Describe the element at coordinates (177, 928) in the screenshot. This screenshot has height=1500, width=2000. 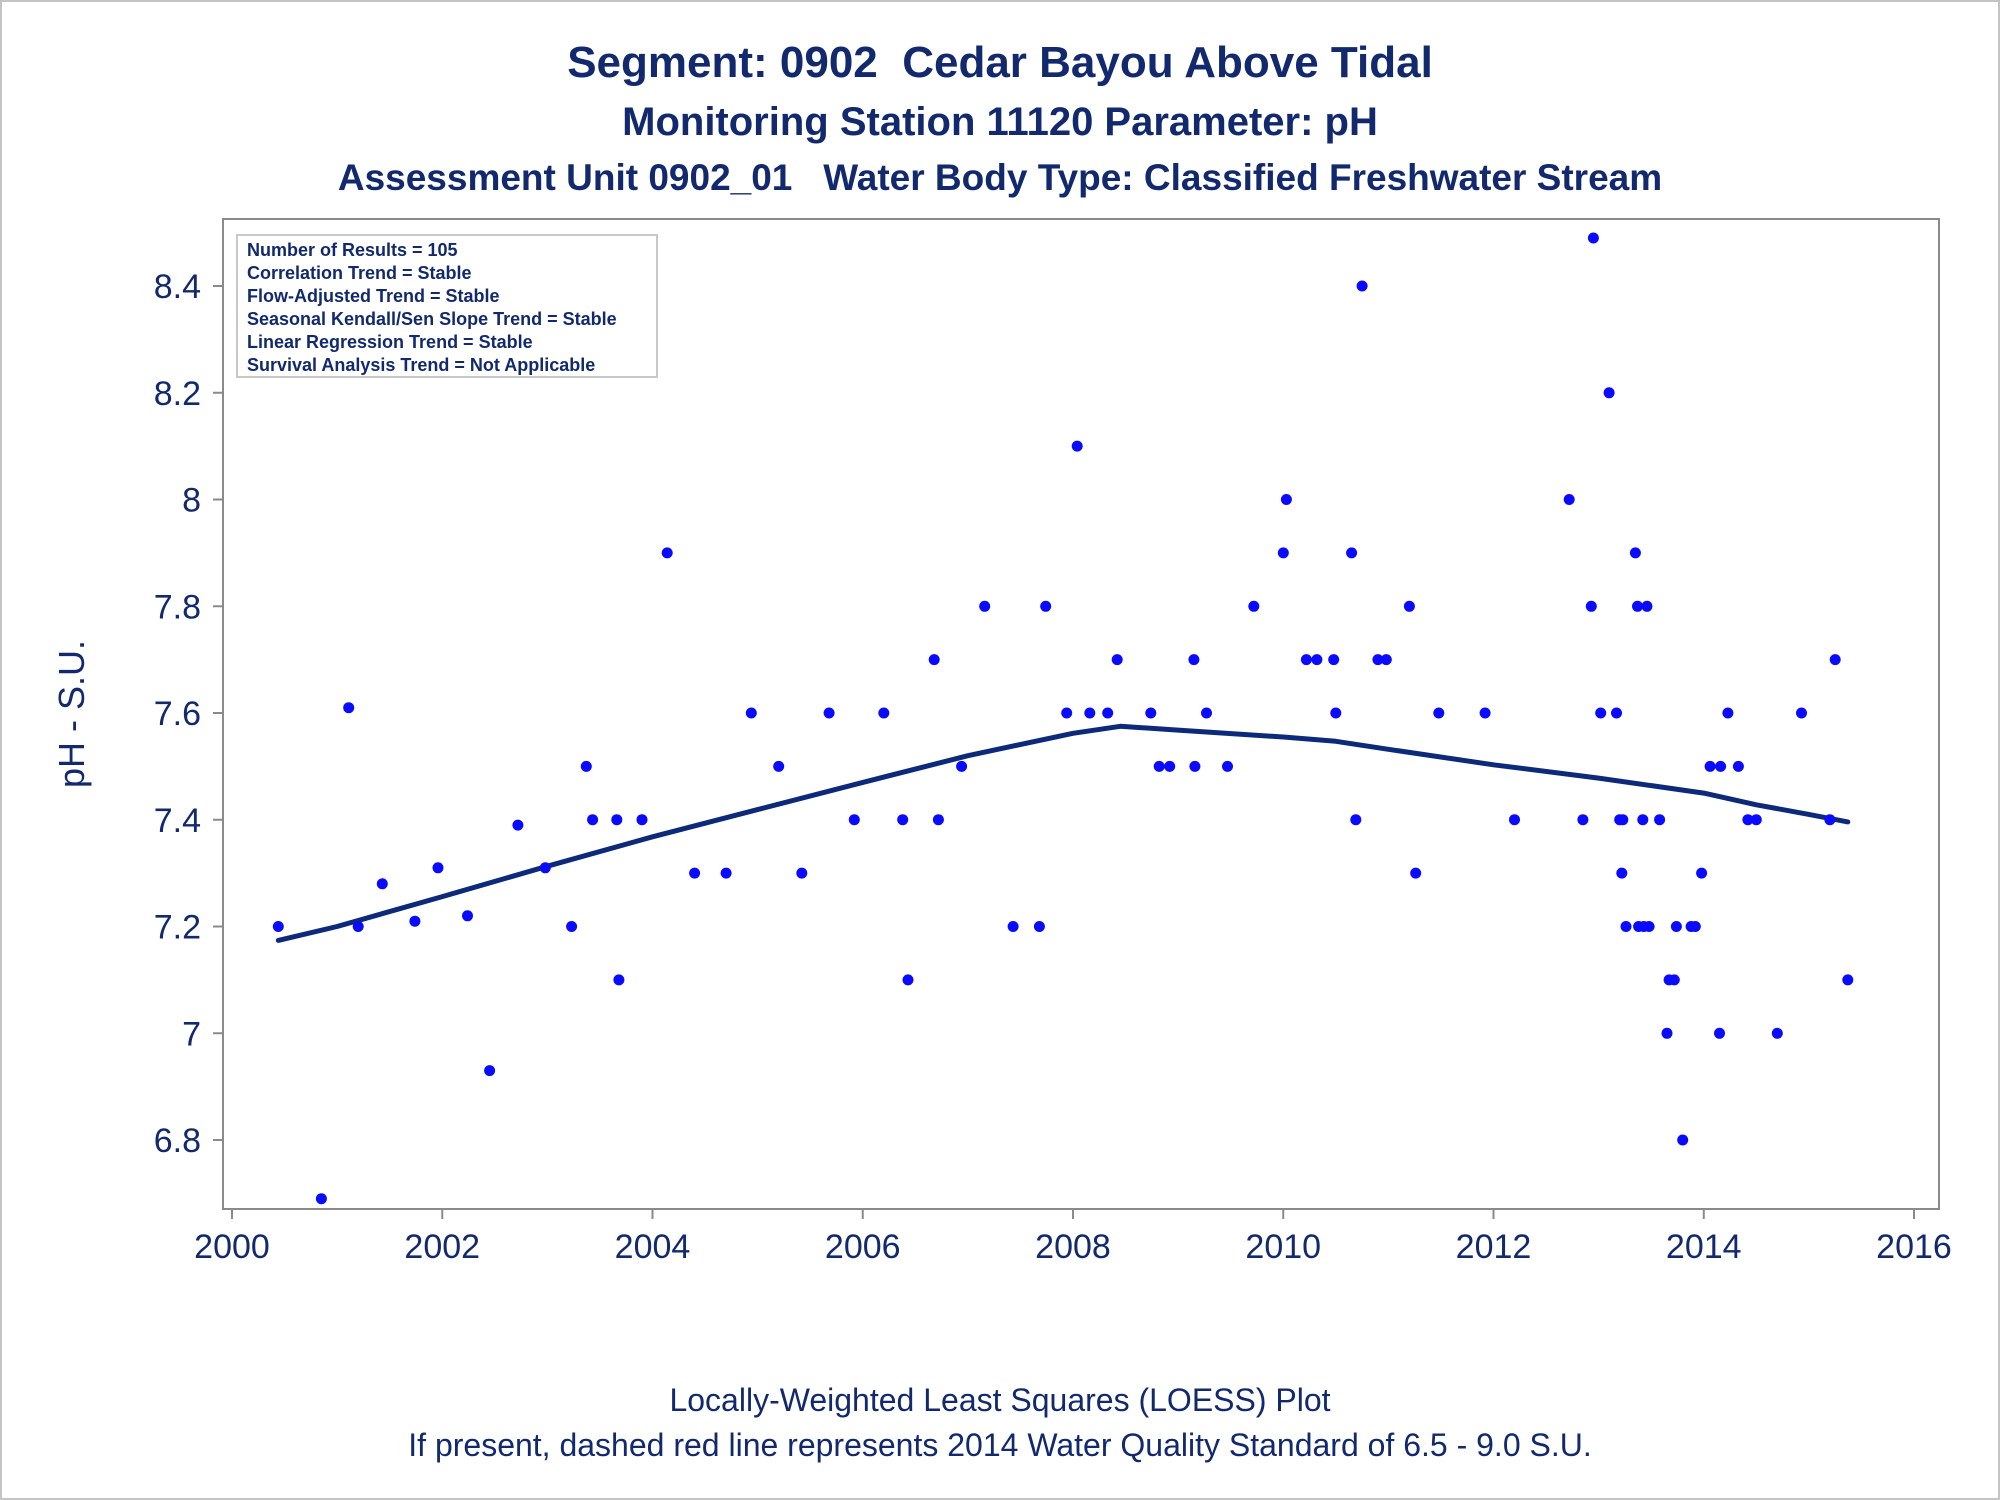
I see `y-tick-label: 7.2` at that location.